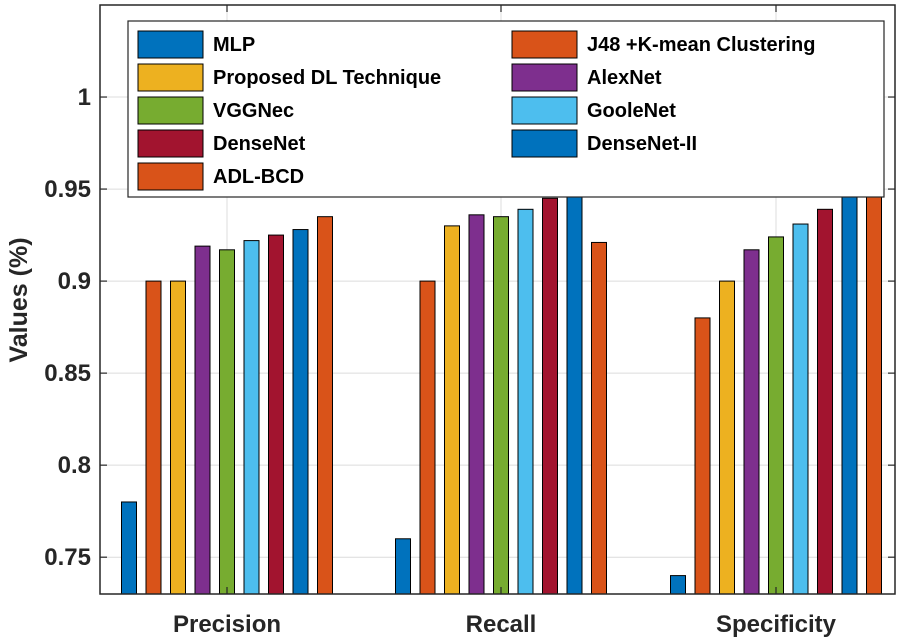 The image size is (905, 643). I want to click on y-axis-title: Values (%), so click(19, 299).